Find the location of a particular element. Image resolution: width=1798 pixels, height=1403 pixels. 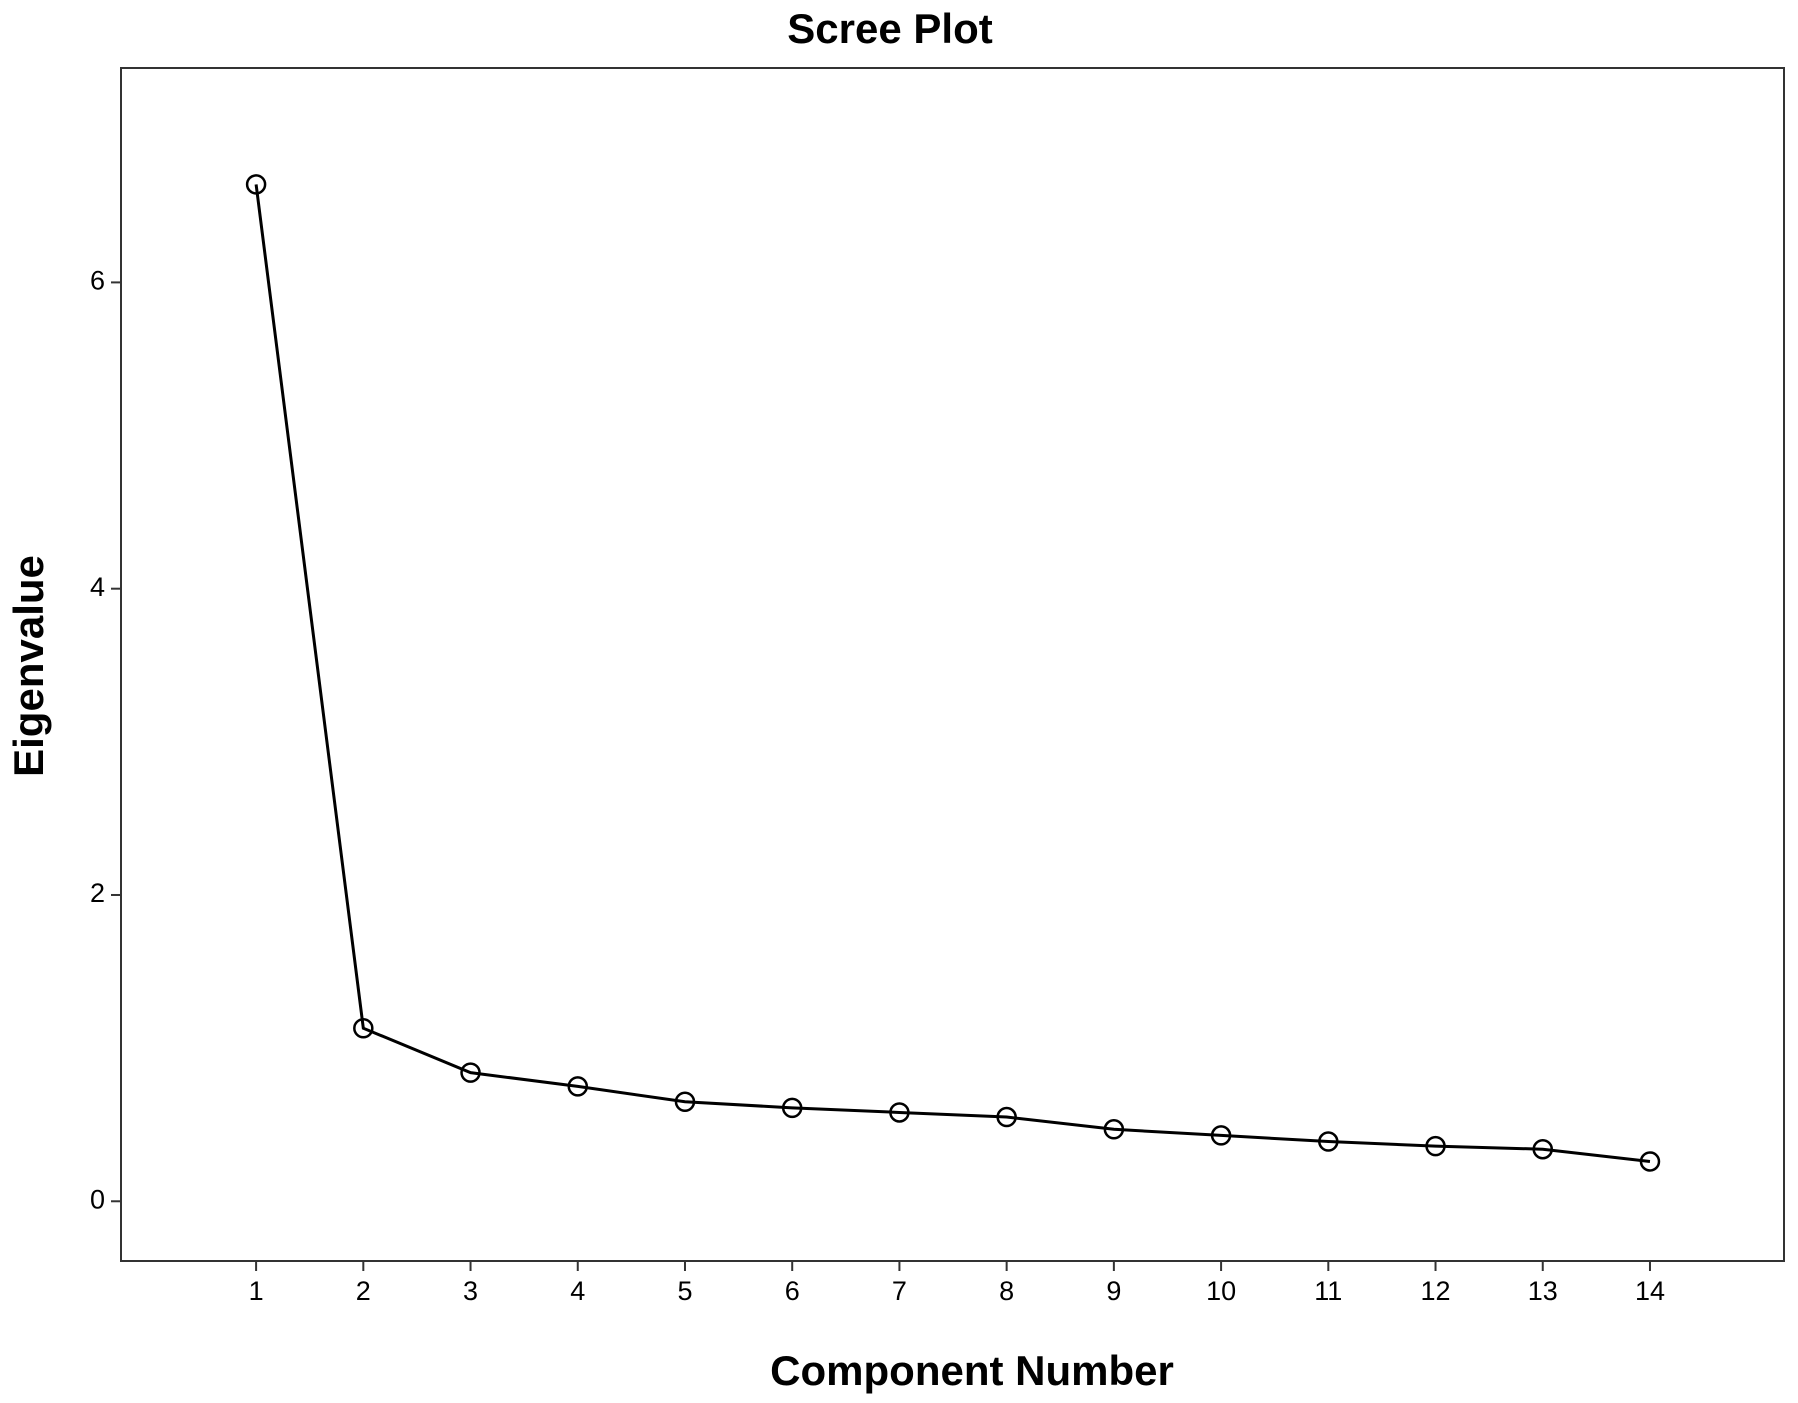

x-tick-label: 1 is located at coordinates (256, 1291).